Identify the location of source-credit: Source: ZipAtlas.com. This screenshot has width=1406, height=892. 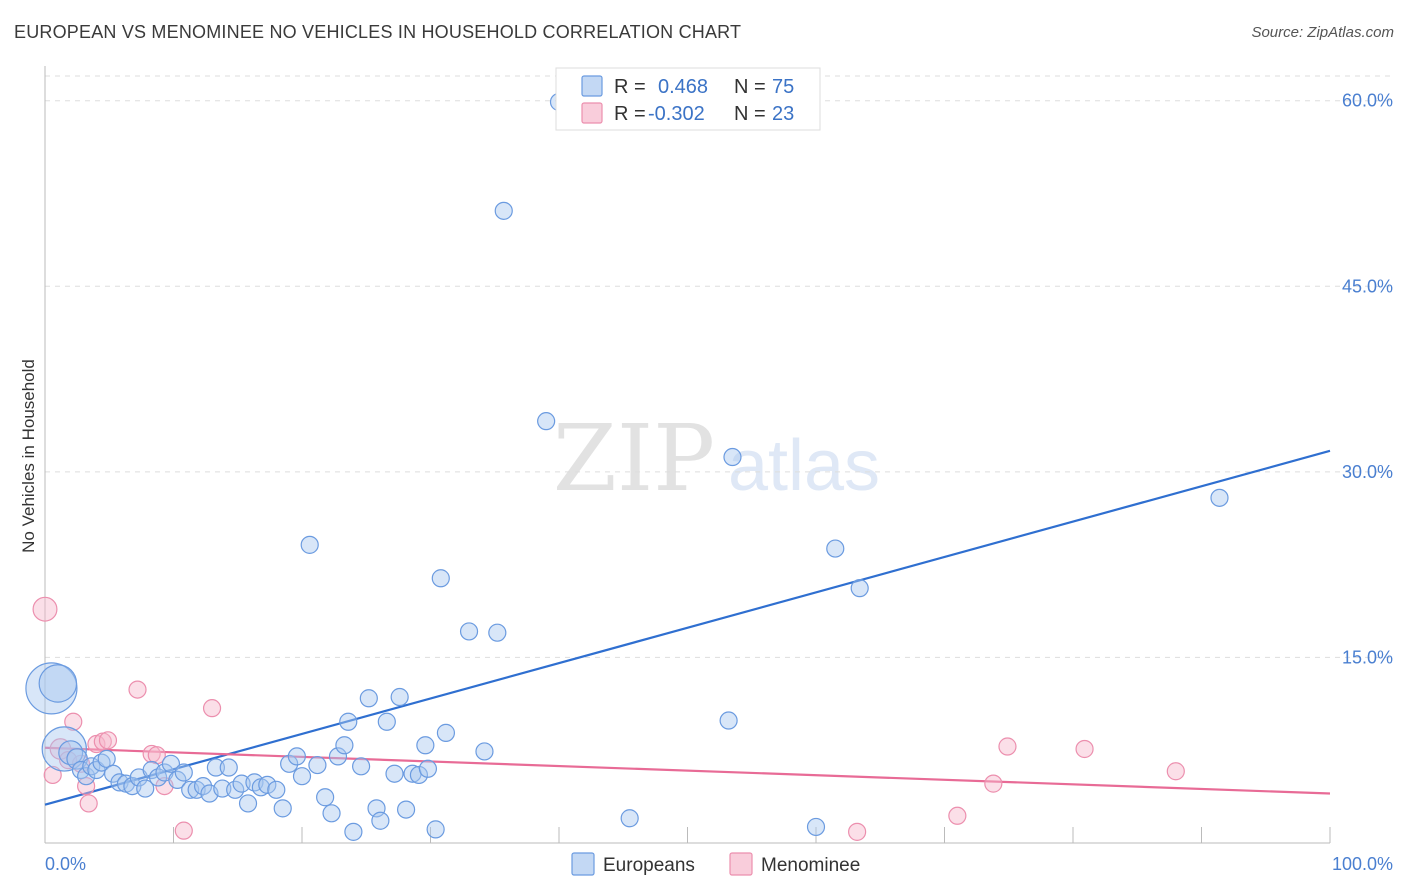
(1322, 32).